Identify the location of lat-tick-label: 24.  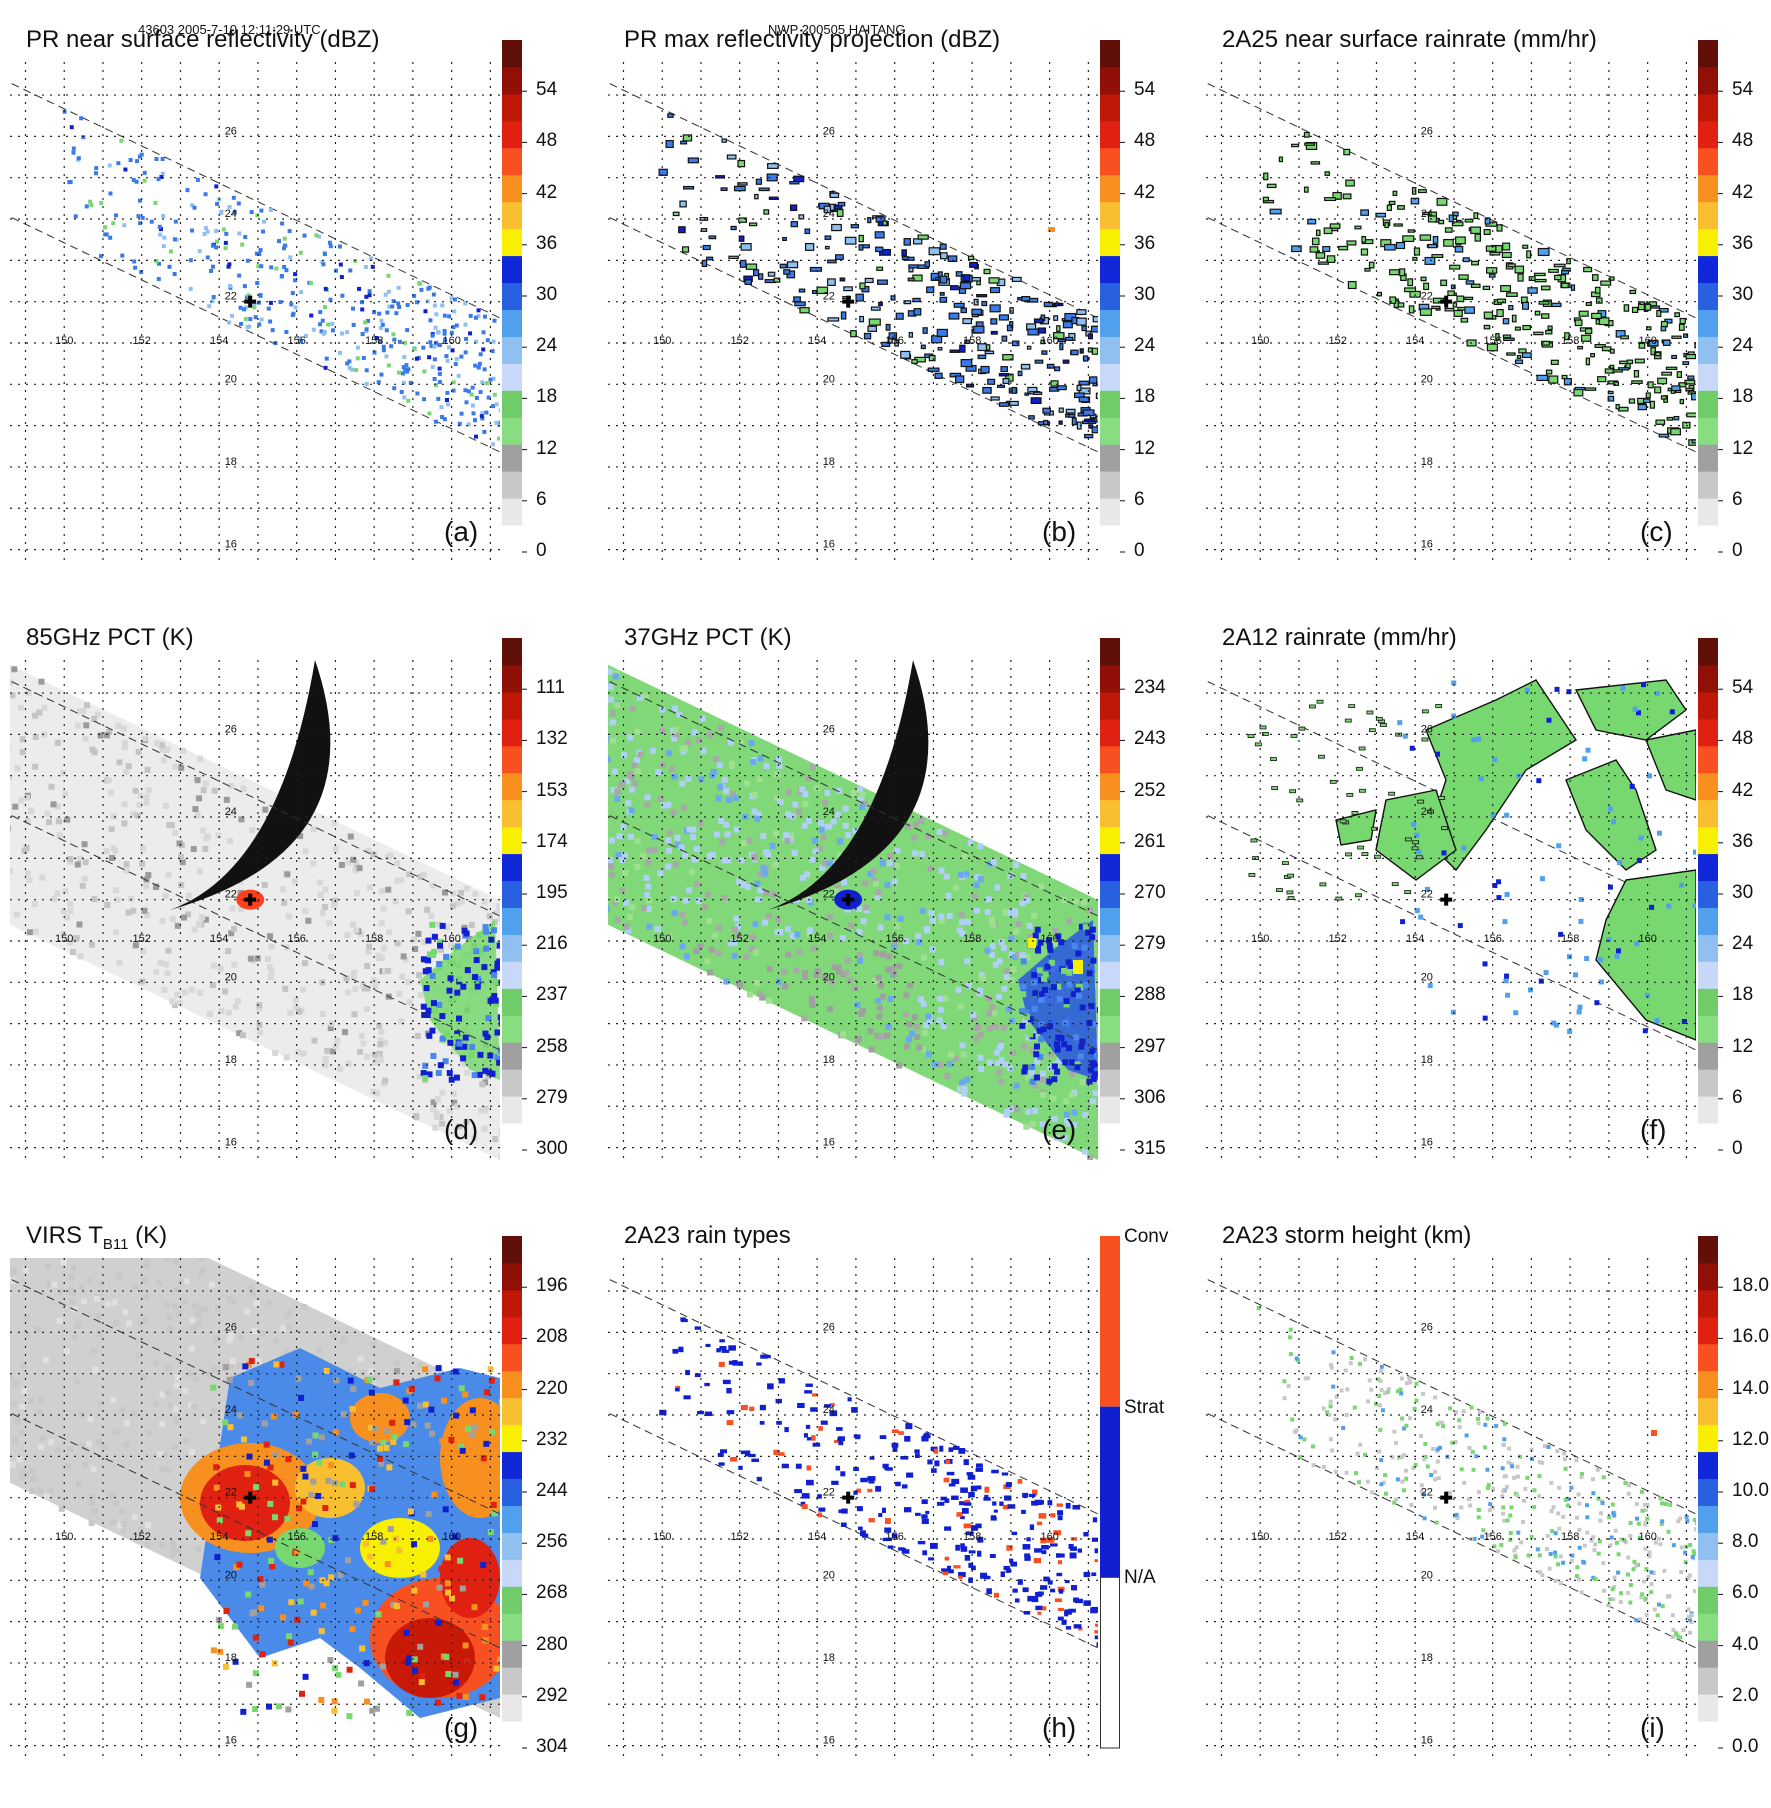
(231, 812).